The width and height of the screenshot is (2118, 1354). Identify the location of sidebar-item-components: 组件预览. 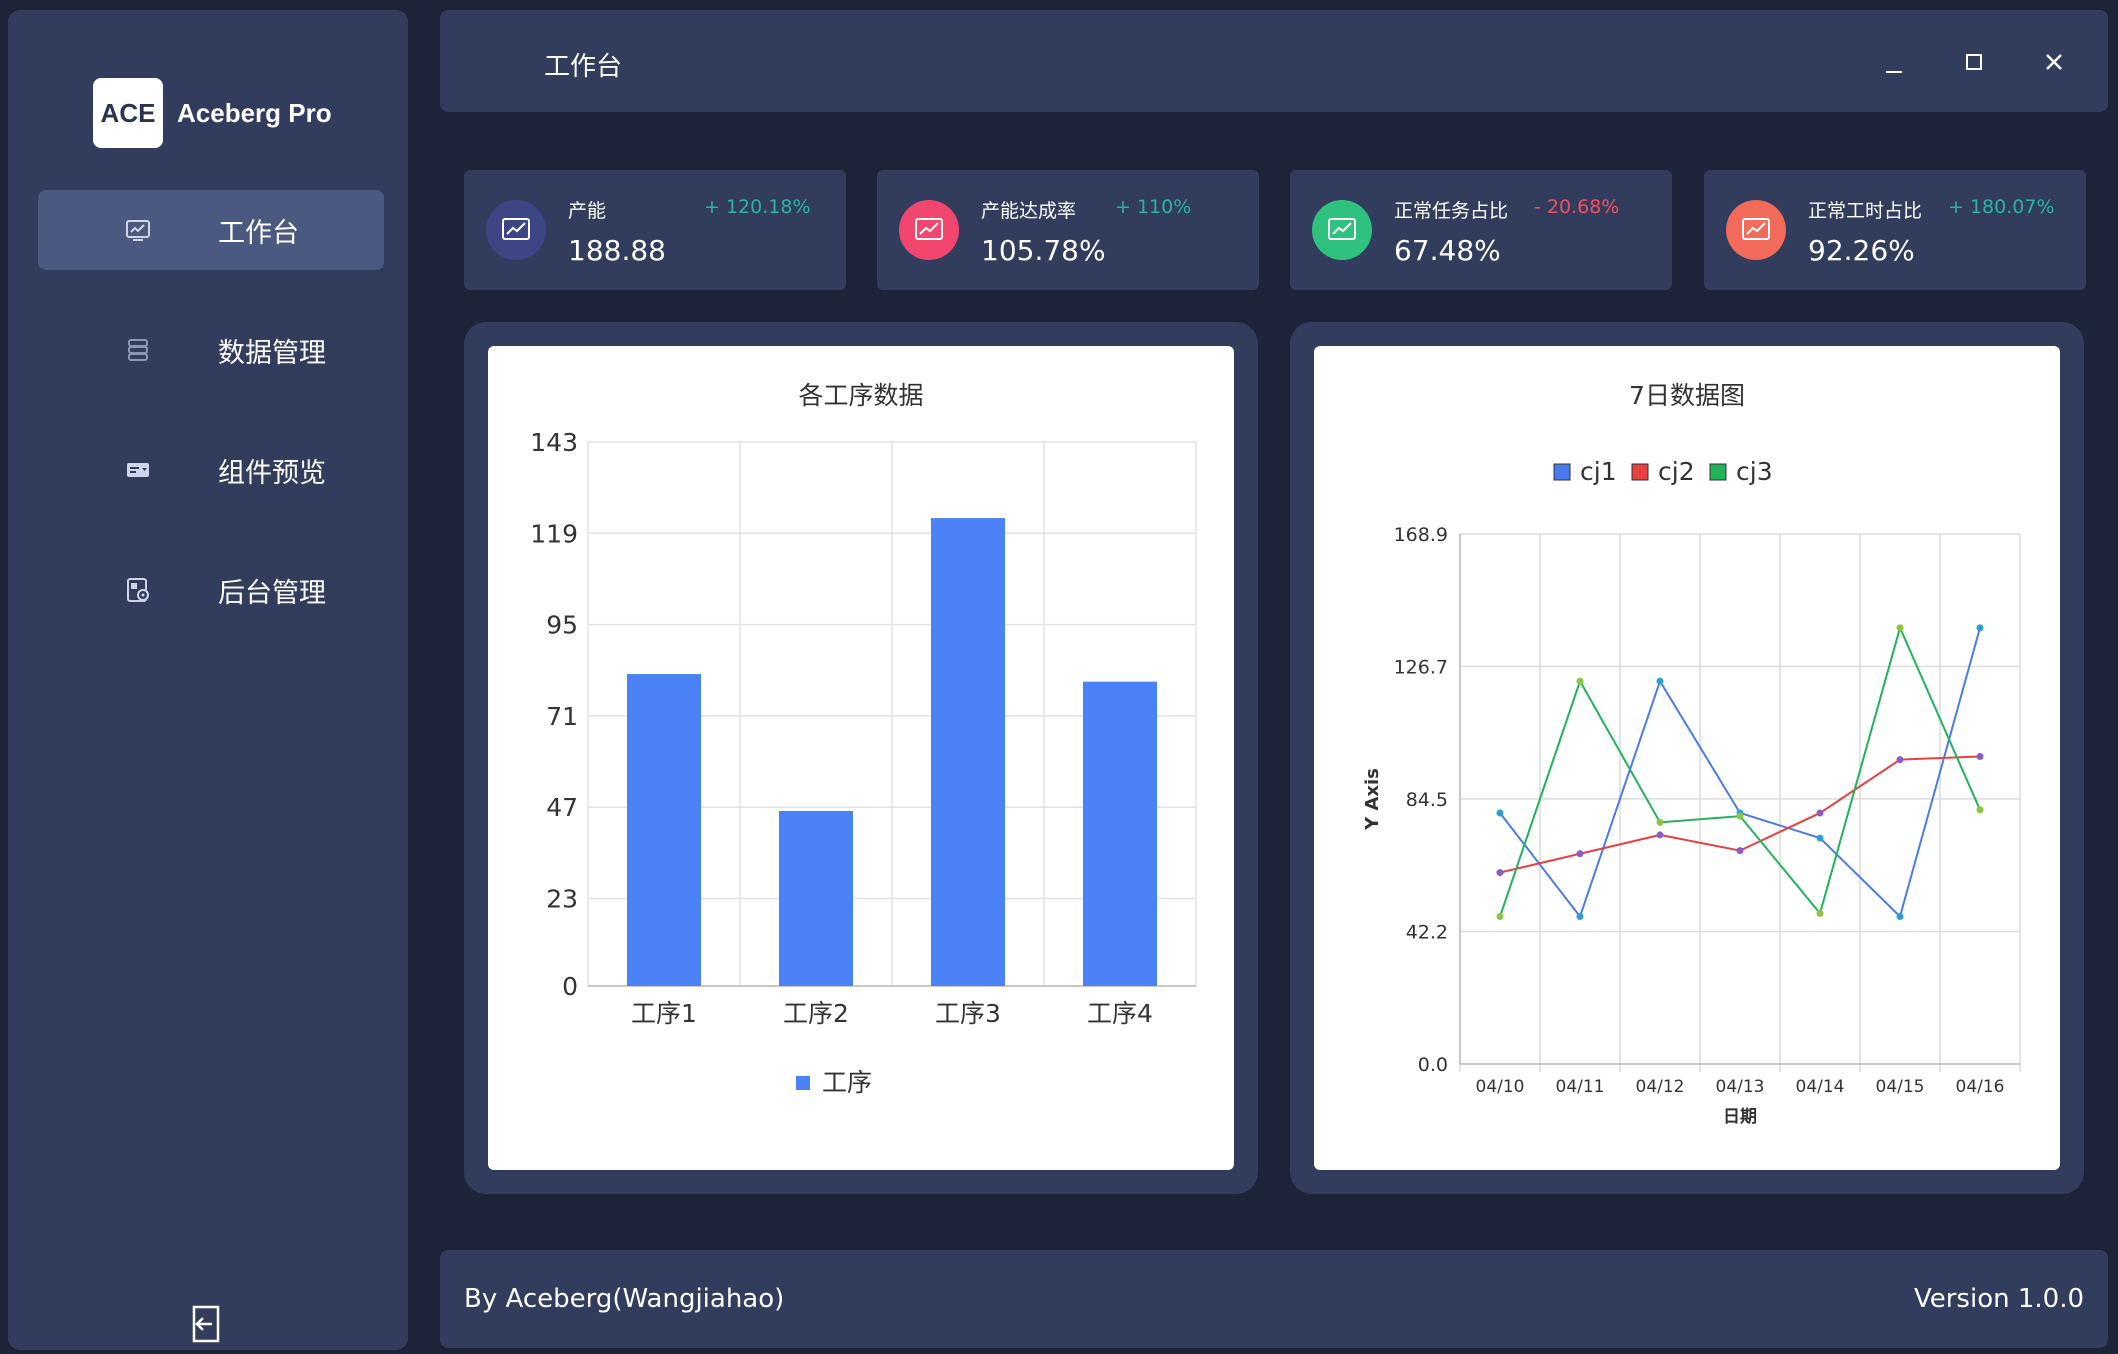
(211, 470).